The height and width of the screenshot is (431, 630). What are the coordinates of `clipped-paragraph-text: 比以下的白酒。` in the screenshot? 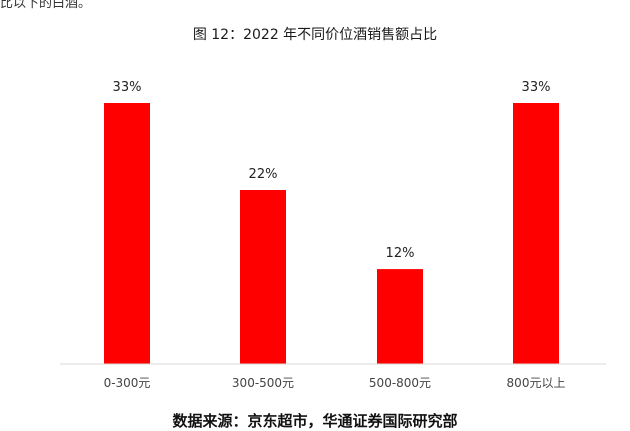 It's located at (46, 5).